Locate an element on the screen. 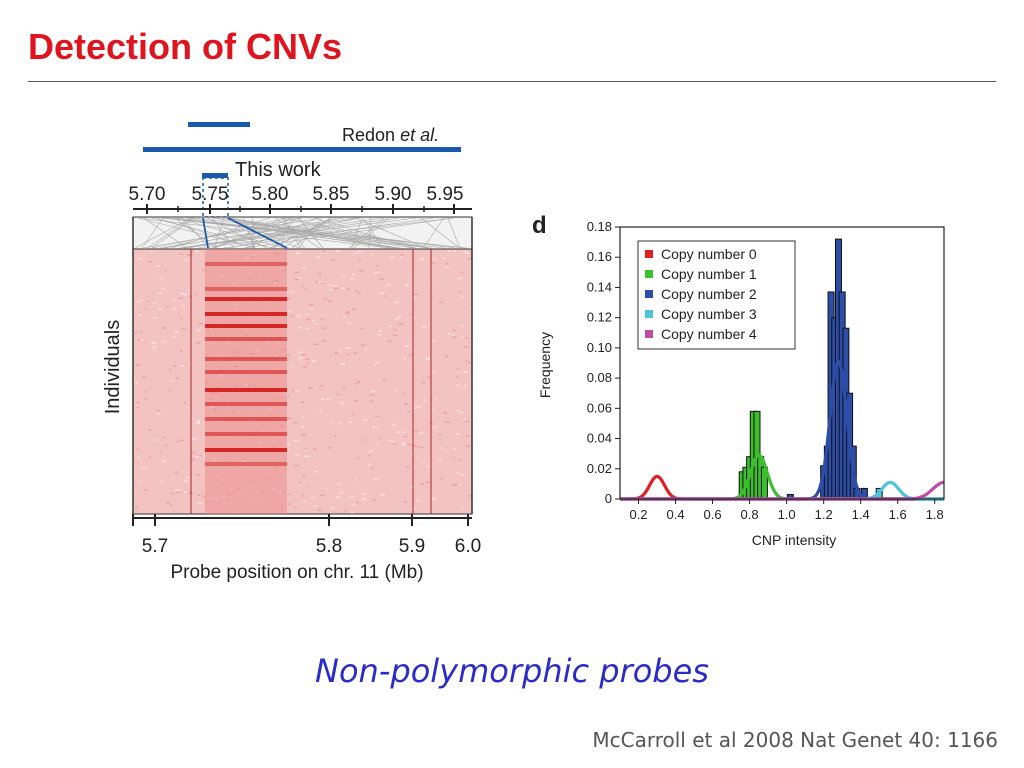  legend-label: Copy number 1 is located at coordinates (709, 274).